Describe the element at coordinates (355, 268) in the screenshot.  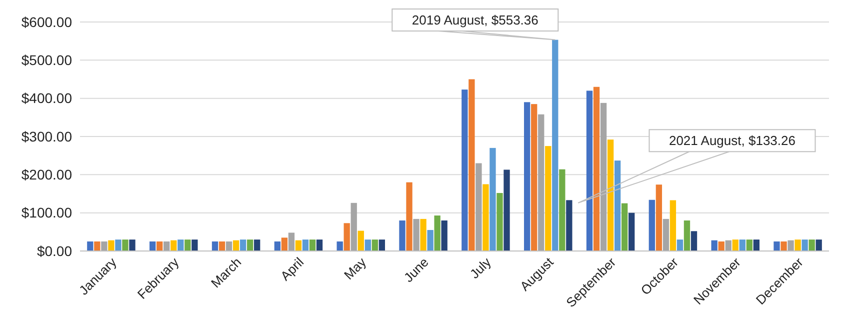
I see `x-tick-label: May` at that location.